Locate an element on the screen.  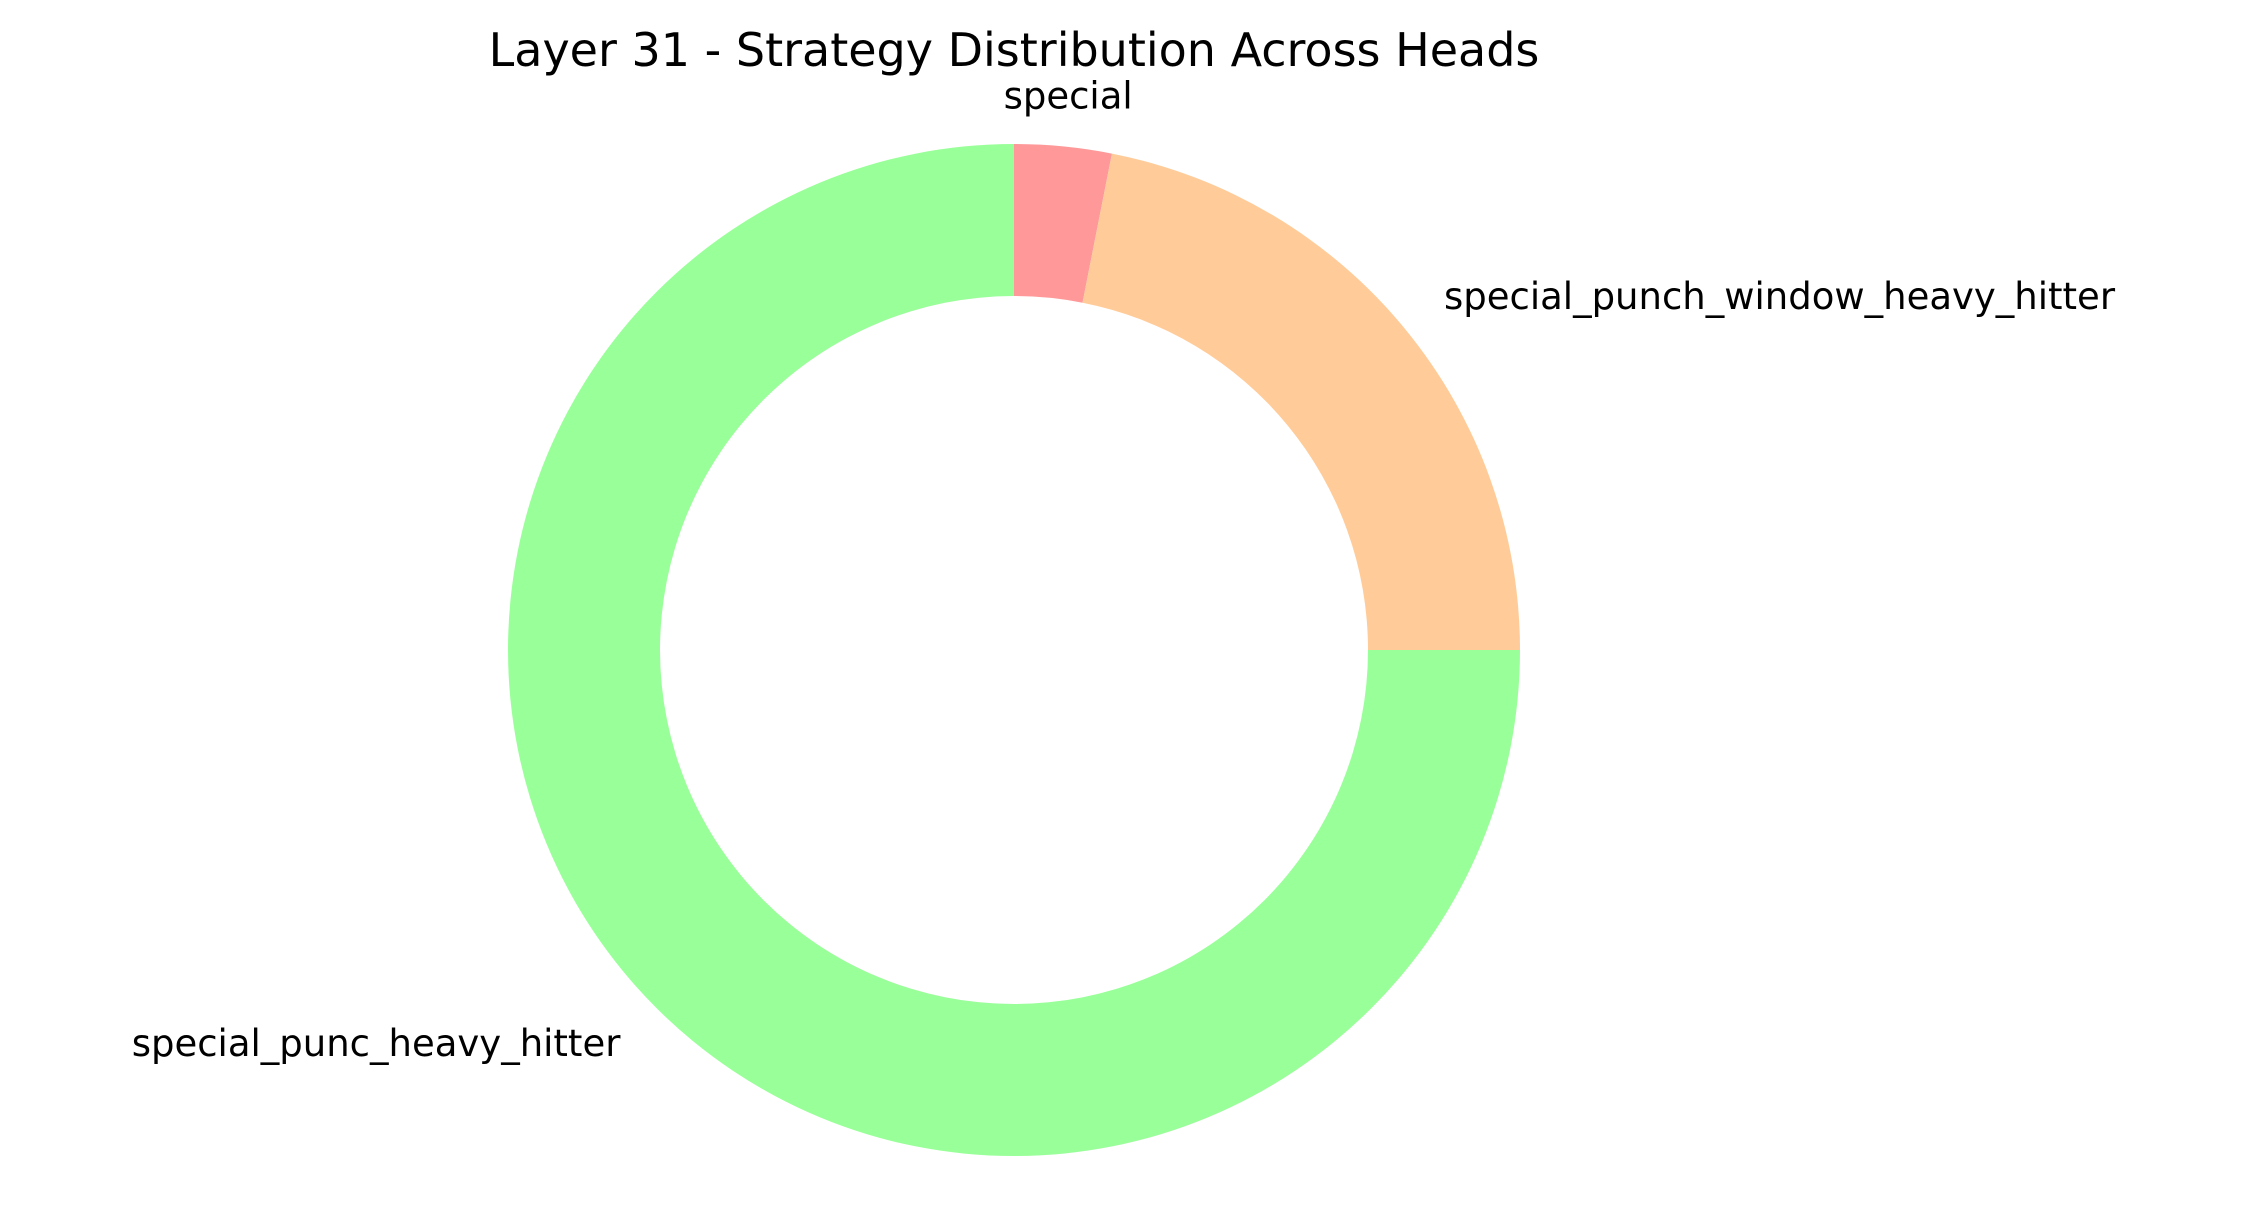
slice-label-special-punc-heavy-hitter: special_punc_heavy_hitter is located at coordinates (377, 1043).